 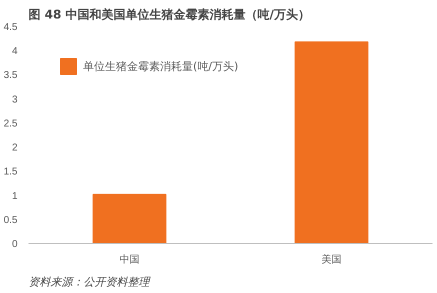 I want to click on y-tick-label: 2.5, so click(x=11, y=124).